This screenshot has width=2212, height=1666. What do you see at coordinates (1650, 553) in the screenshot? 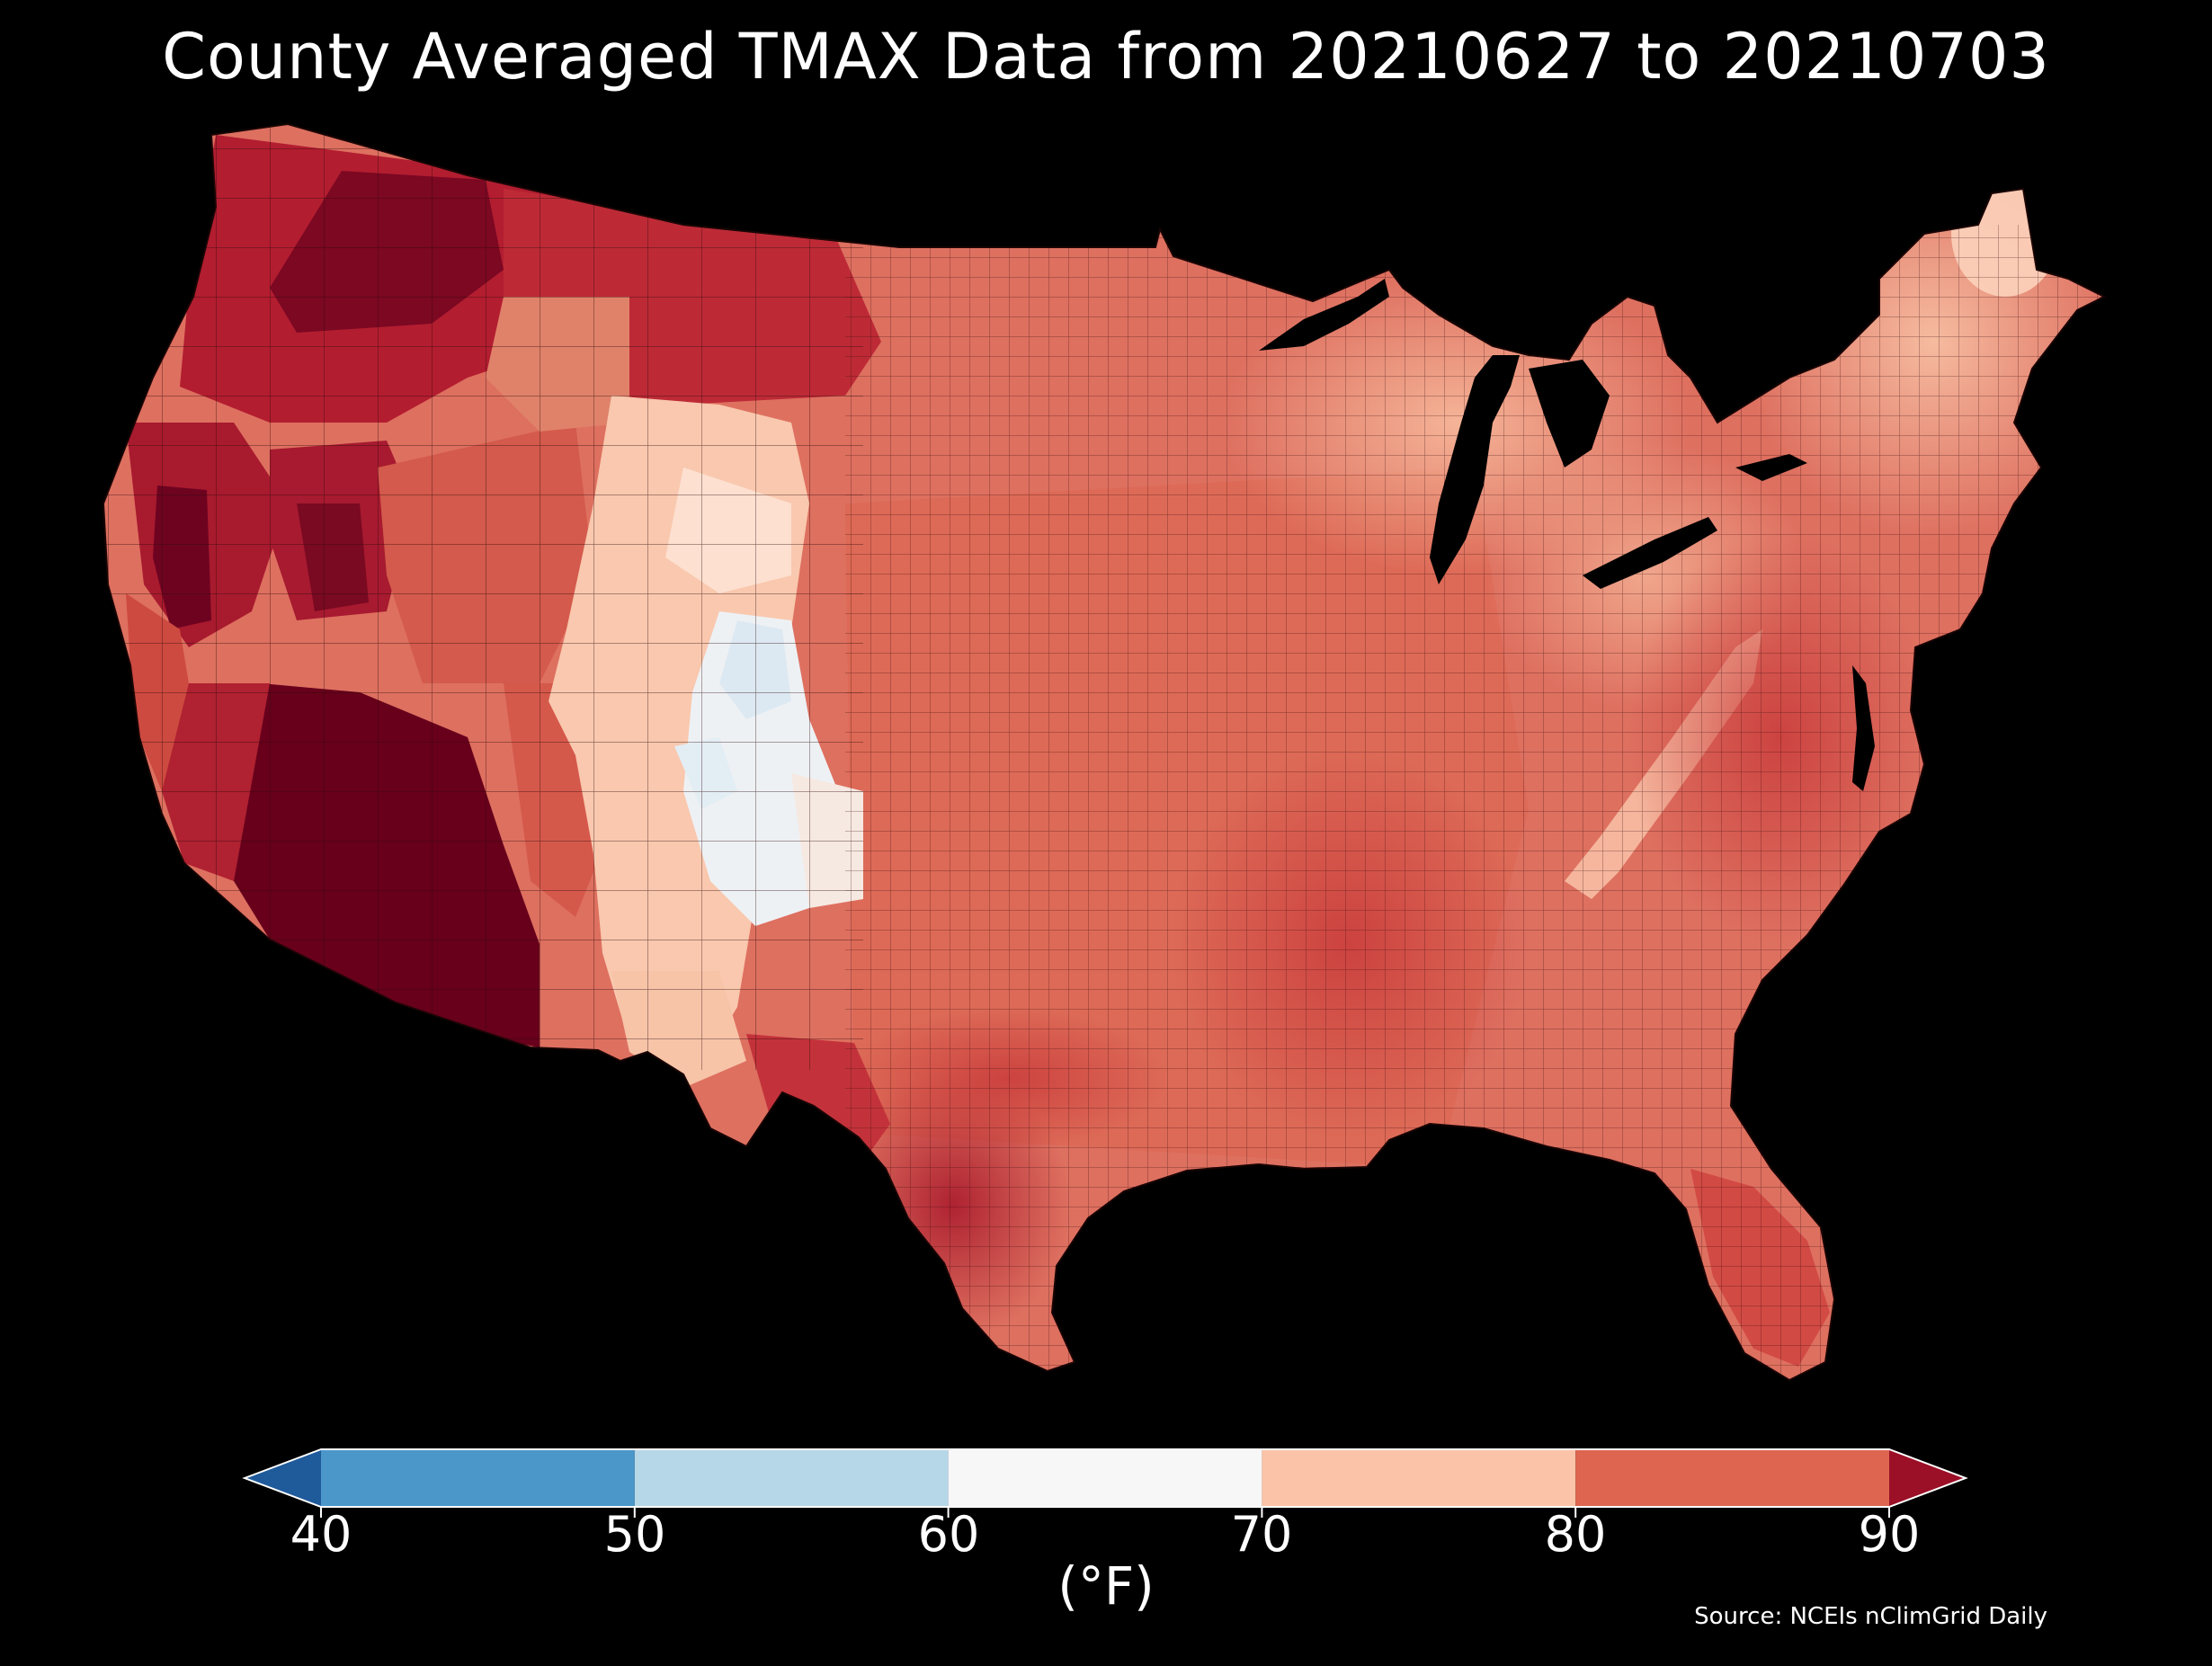
I see `lake-erie` at bounding box center [1650, 553].